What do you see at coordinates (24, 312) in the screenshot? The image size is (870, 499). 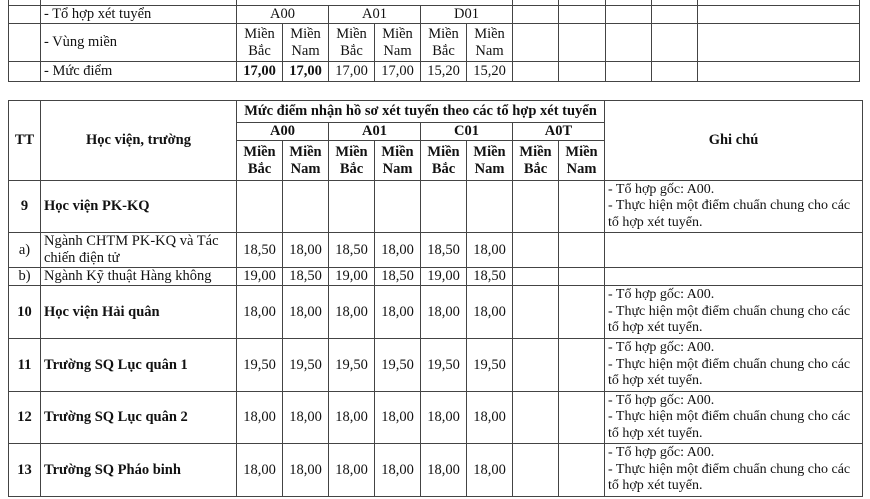 I see `row-number: 10` at bounding box center [24, 312].